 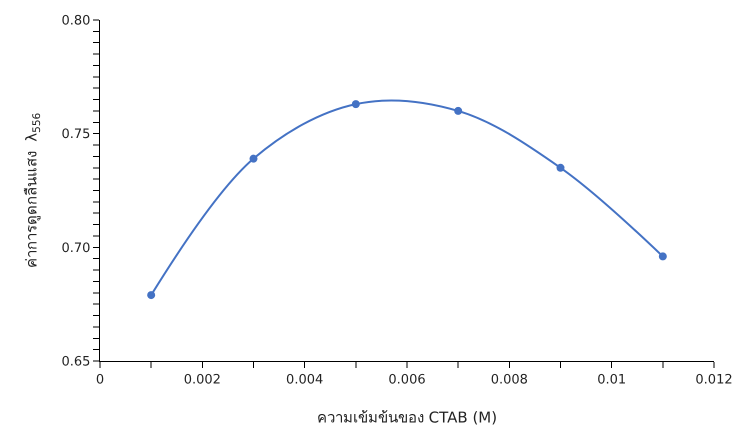 I want to click on x-tick-label: 0.002, so click(x=202, y=380).